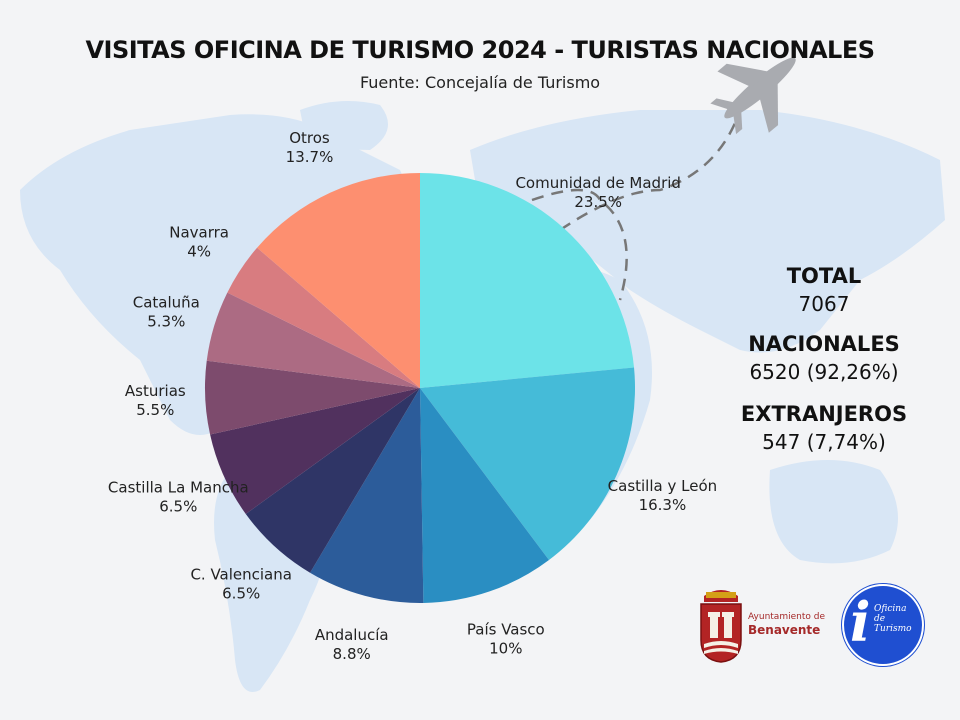 The image size is (960, 720). Describe the element at coordinates (166, 321) in the screenshot. I see `slice-value-label-7: 5.3%` at that location.